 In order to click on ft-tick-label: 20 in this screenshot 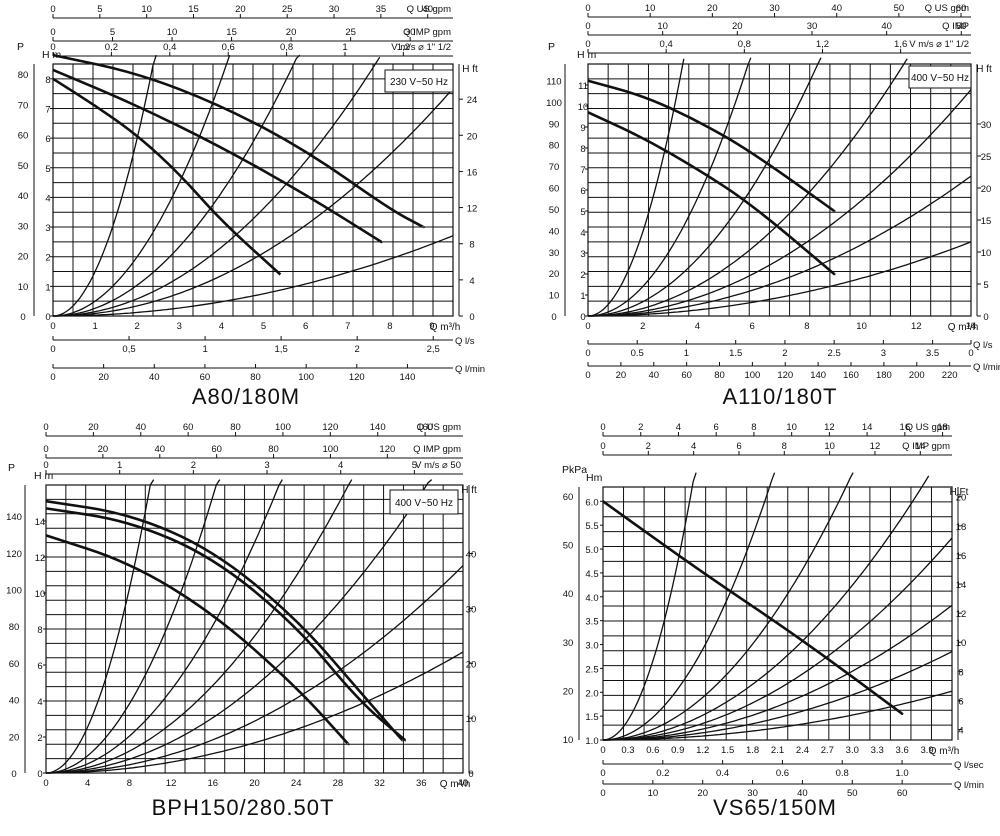, I will do `click(986, 189)`.